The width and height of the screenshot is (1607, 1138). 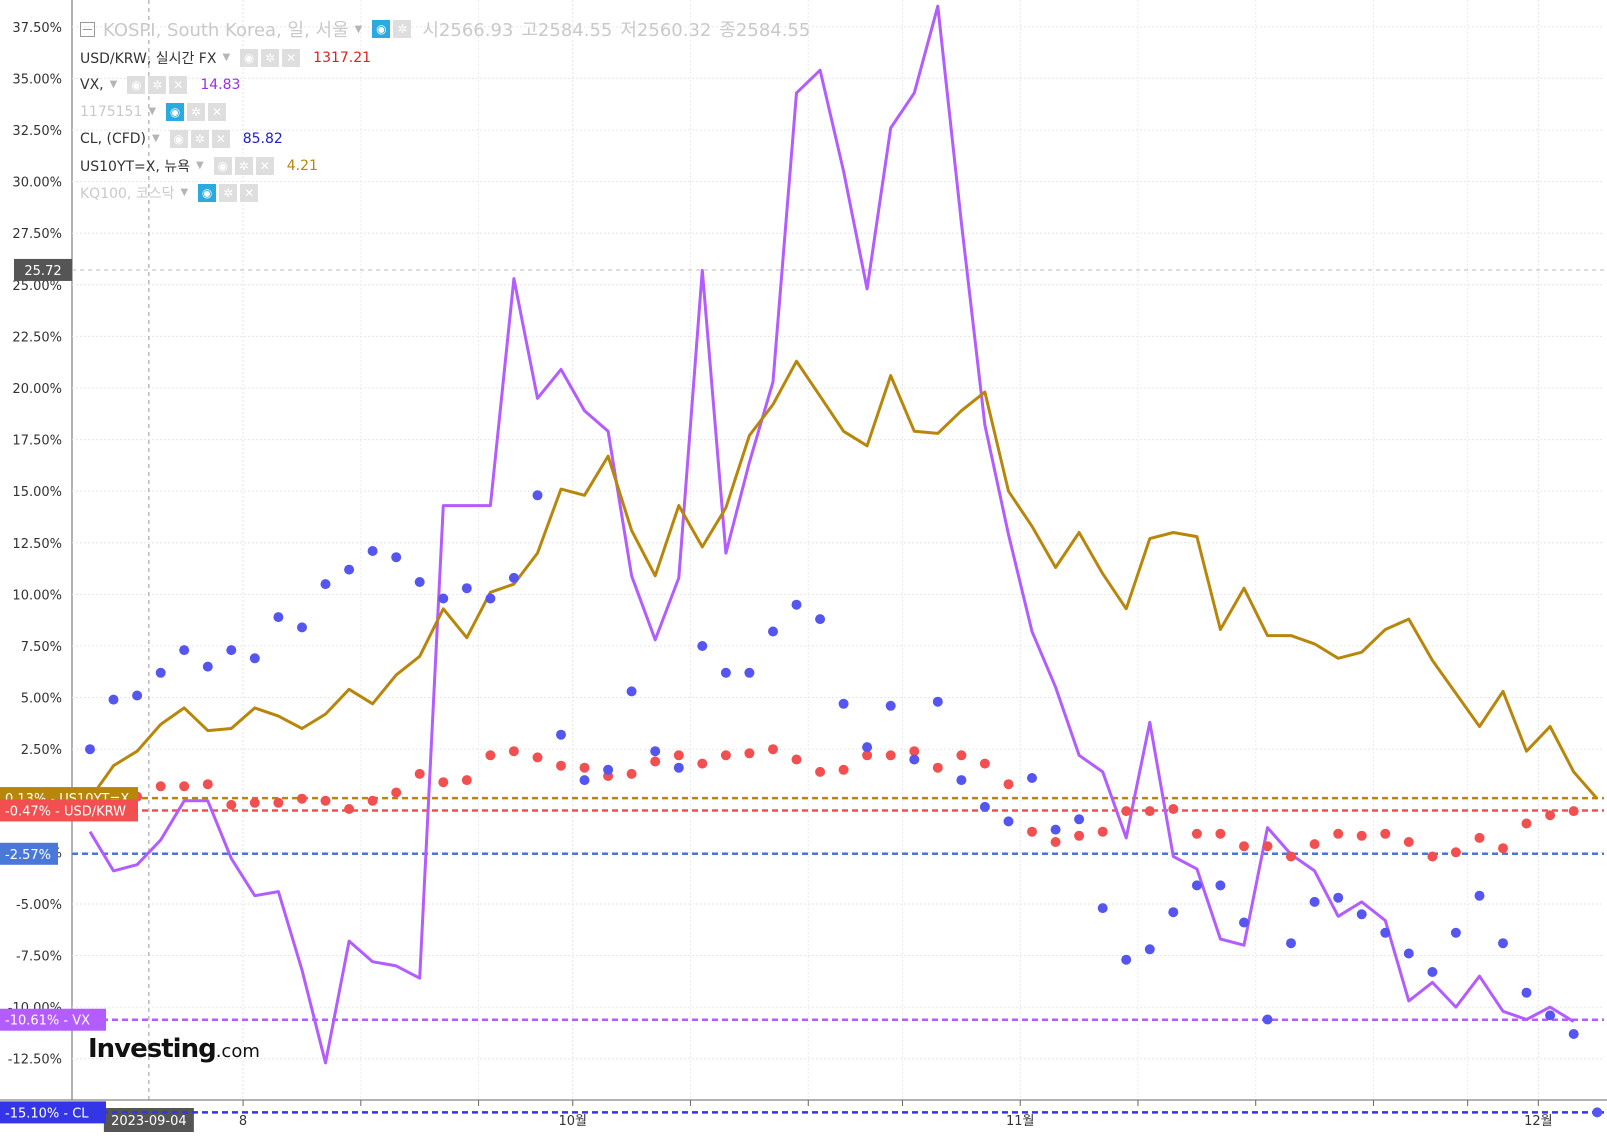 What do you see at coordinates (237, 1051) in the screenshot?
I see `logo-suffix-text: .com` at bounding box center [237, 1051].